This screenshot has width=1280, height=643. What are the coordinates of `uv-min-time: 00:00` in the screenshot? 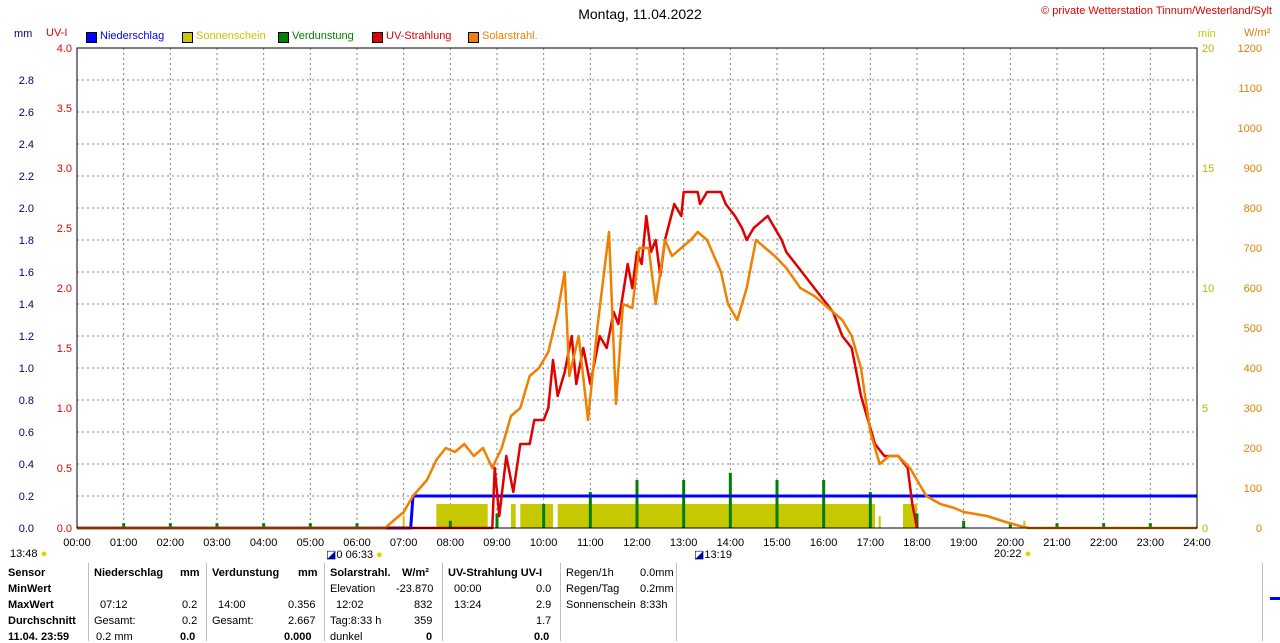 It's located at (468, 589).